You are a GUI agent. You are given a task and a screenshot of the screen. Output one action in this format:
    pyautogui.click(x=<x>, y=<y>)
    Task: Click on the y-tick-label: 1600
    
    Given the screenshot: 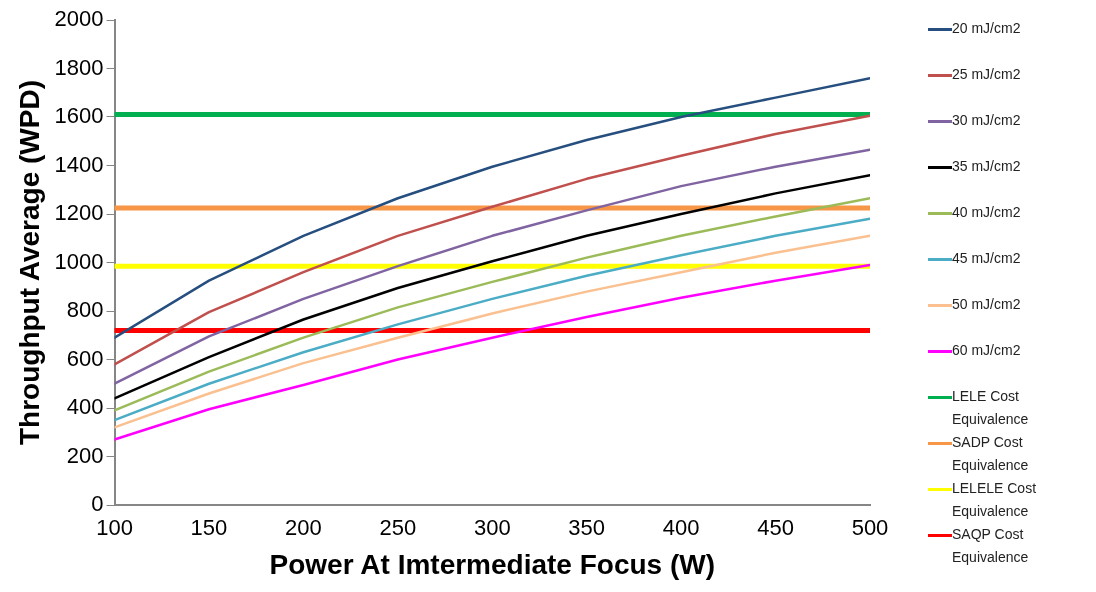 What is the action you would take?
    pyautogui.click(x=79, y=116)
    